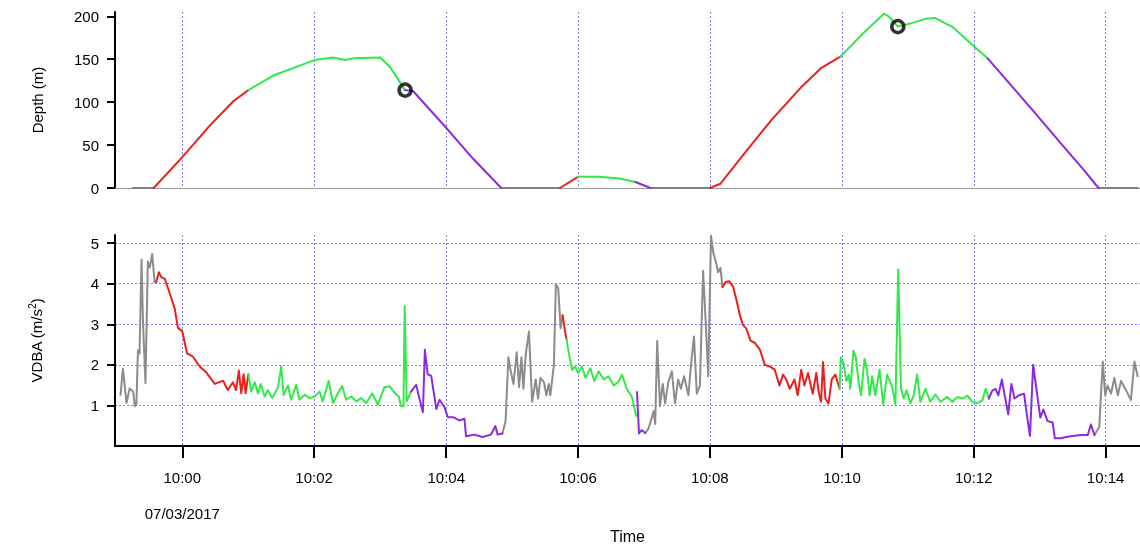  What do you see at coordinates (94, 243) in the screenshot?
I see `y-tick-label: 5` at bounding box center [94, 243].